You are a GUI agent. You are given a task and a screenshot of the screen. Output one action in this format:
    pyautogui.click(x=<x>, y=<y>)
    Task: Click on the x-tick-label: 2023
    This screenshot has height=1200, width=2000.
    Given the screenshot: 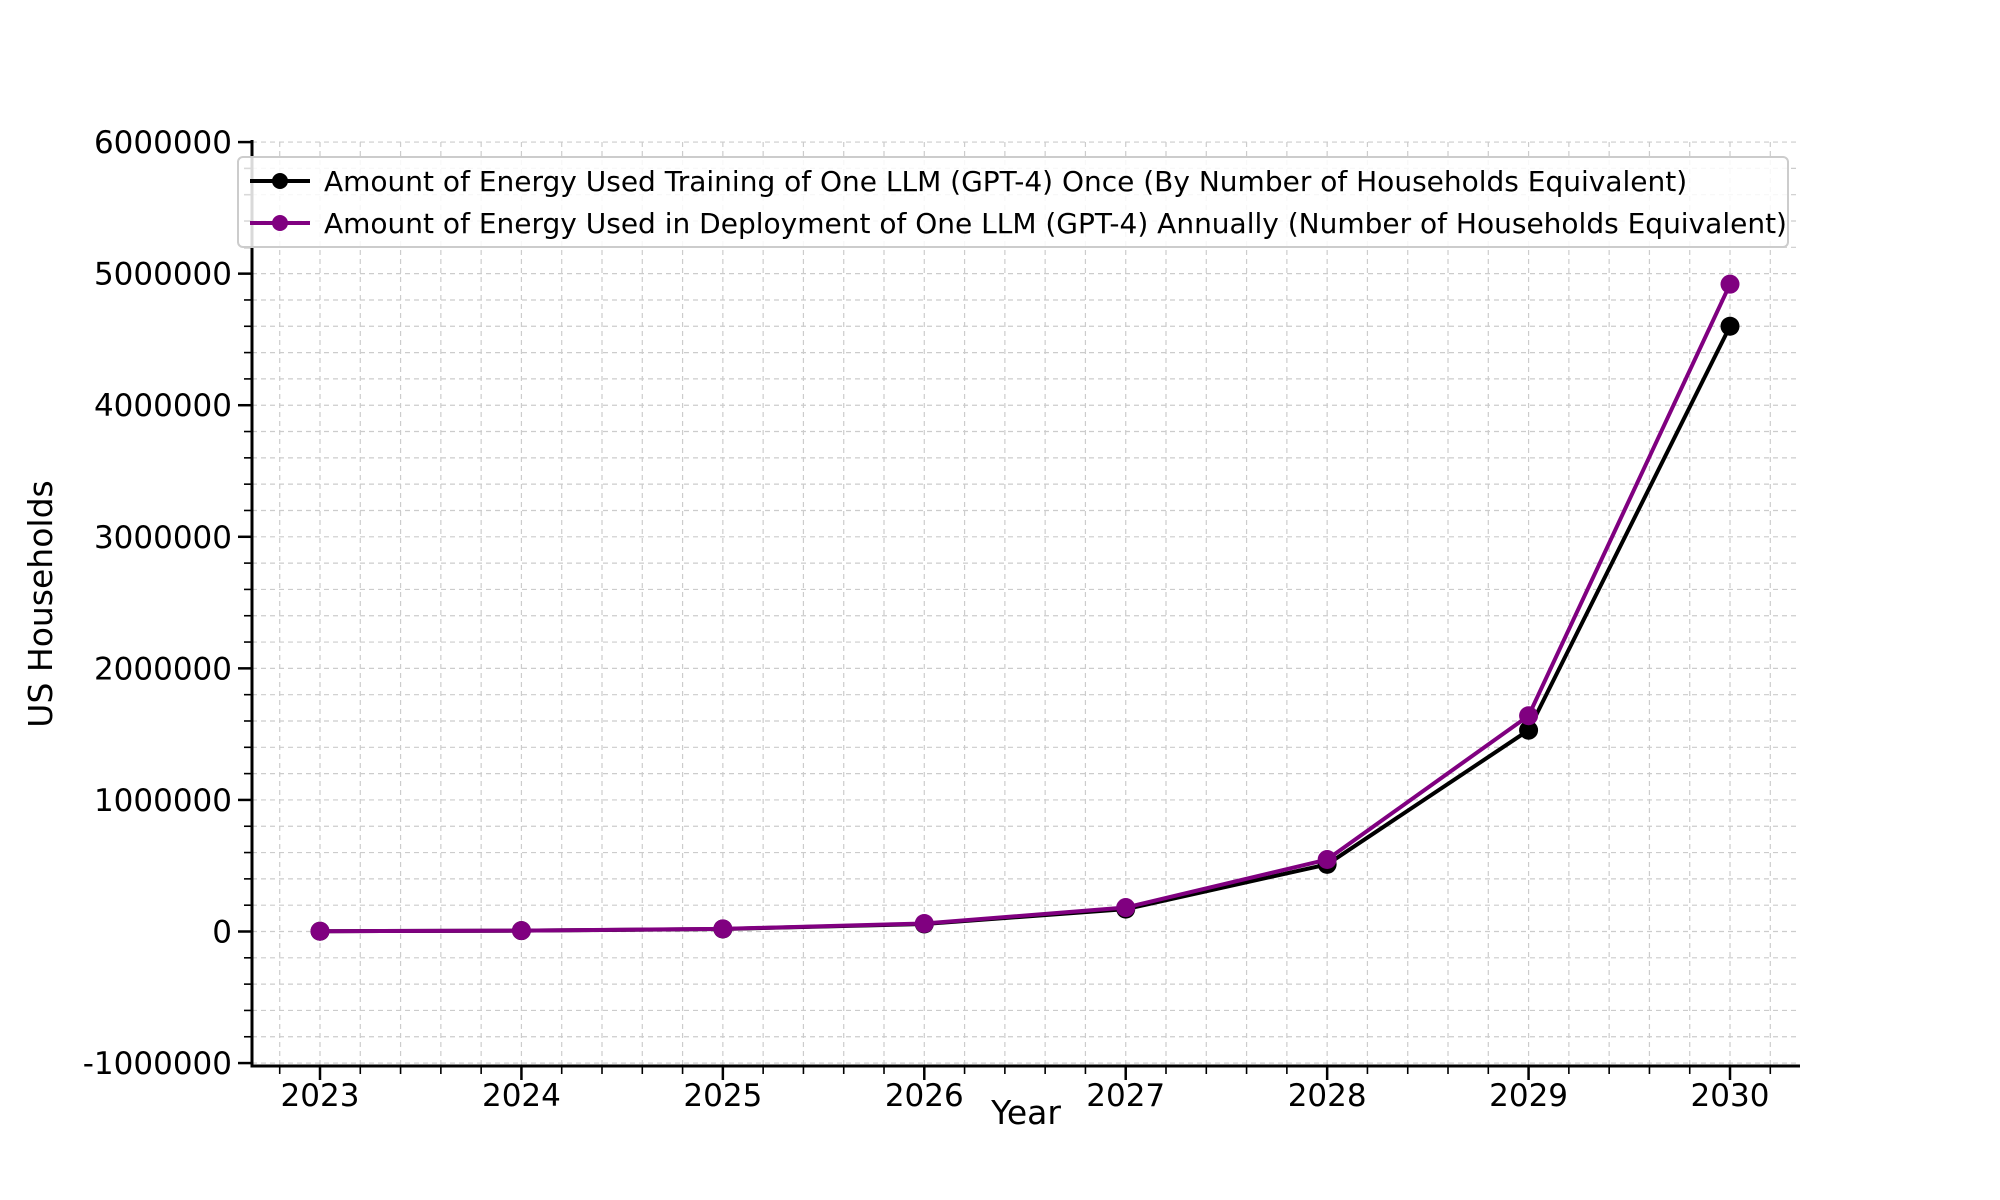 What is the action you would take?
    pyautogui.click(x=320, y=1096)
    